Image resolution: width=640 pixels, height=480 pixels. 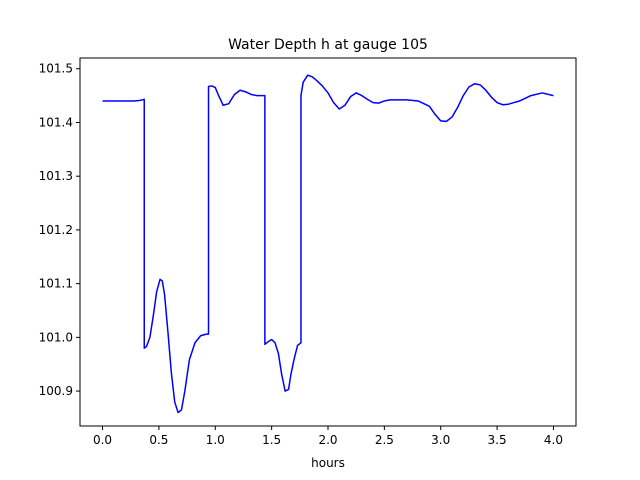 I want to click on y-tick-label: 101.5, so click(x=56, y=69).